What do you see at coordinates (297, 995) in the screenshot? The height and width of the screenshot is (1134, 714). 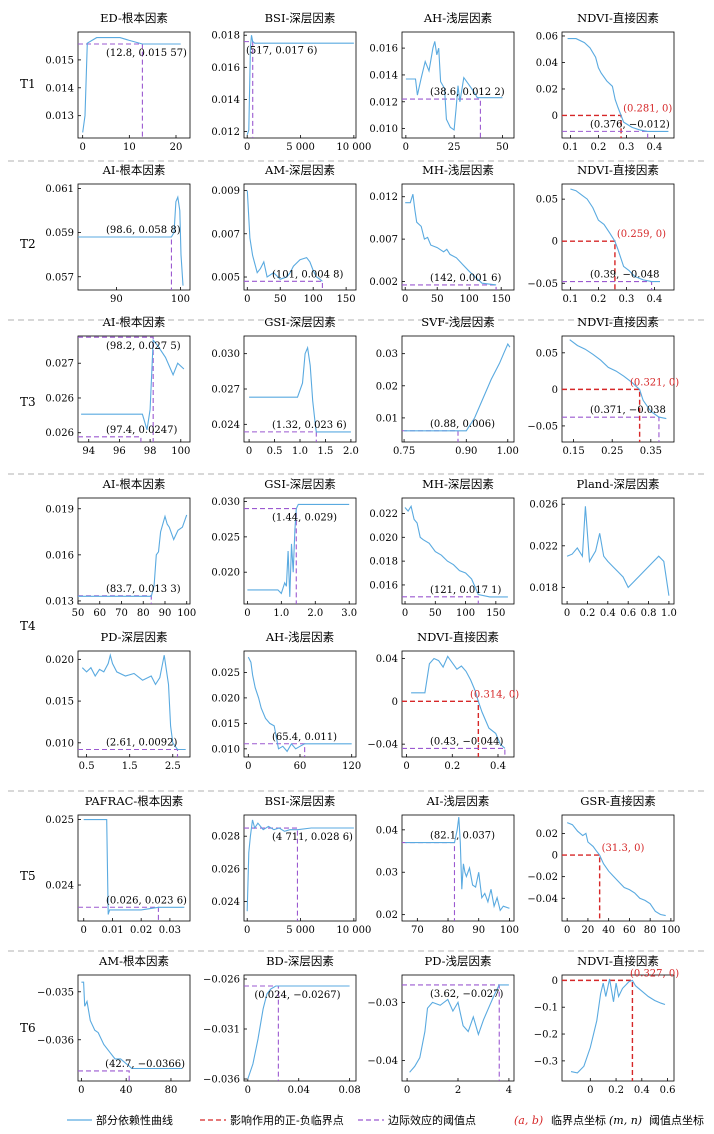 I see `threshold-point-label: (0.024, −0.0267)` at bounding box center [297, 995].